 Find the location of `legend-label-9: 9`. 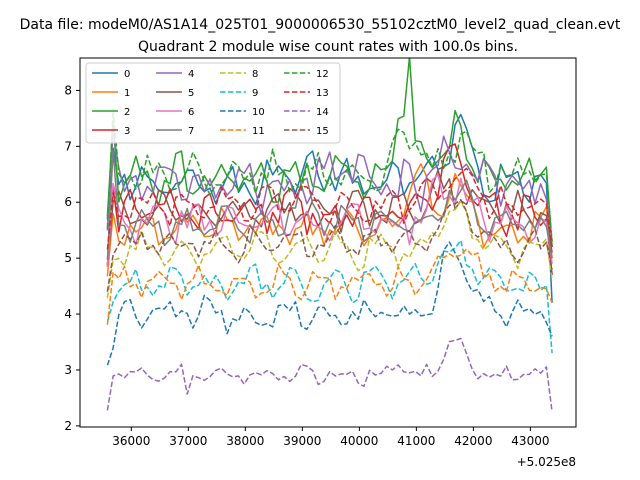

legend-label-9: 9 is located at coordinates (255, 93).